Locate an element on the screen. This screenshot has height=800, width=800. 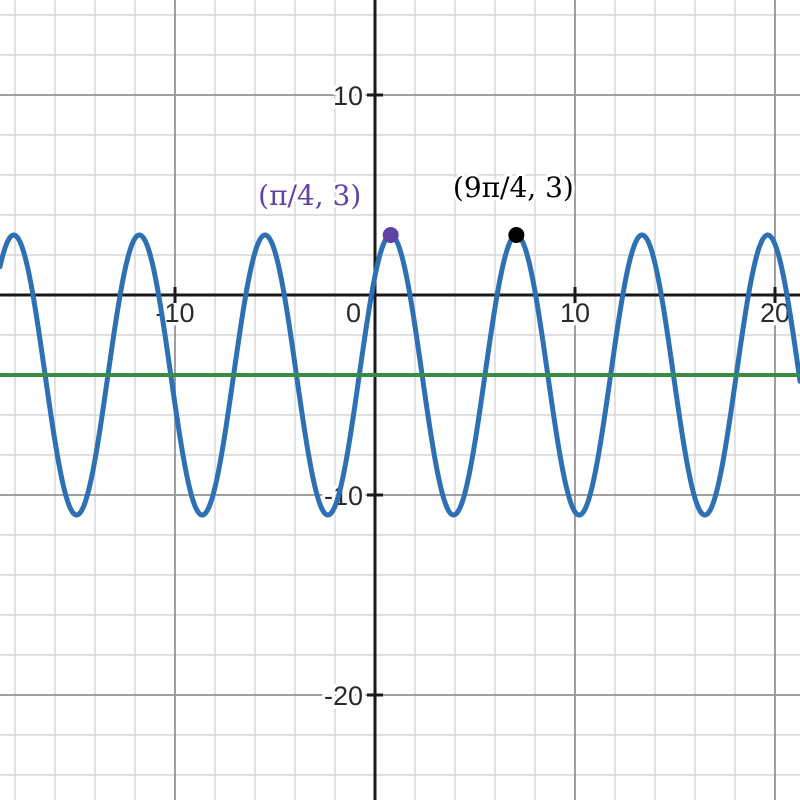
y-axis-tick-label: 10 is located at coordinates (348, 96).